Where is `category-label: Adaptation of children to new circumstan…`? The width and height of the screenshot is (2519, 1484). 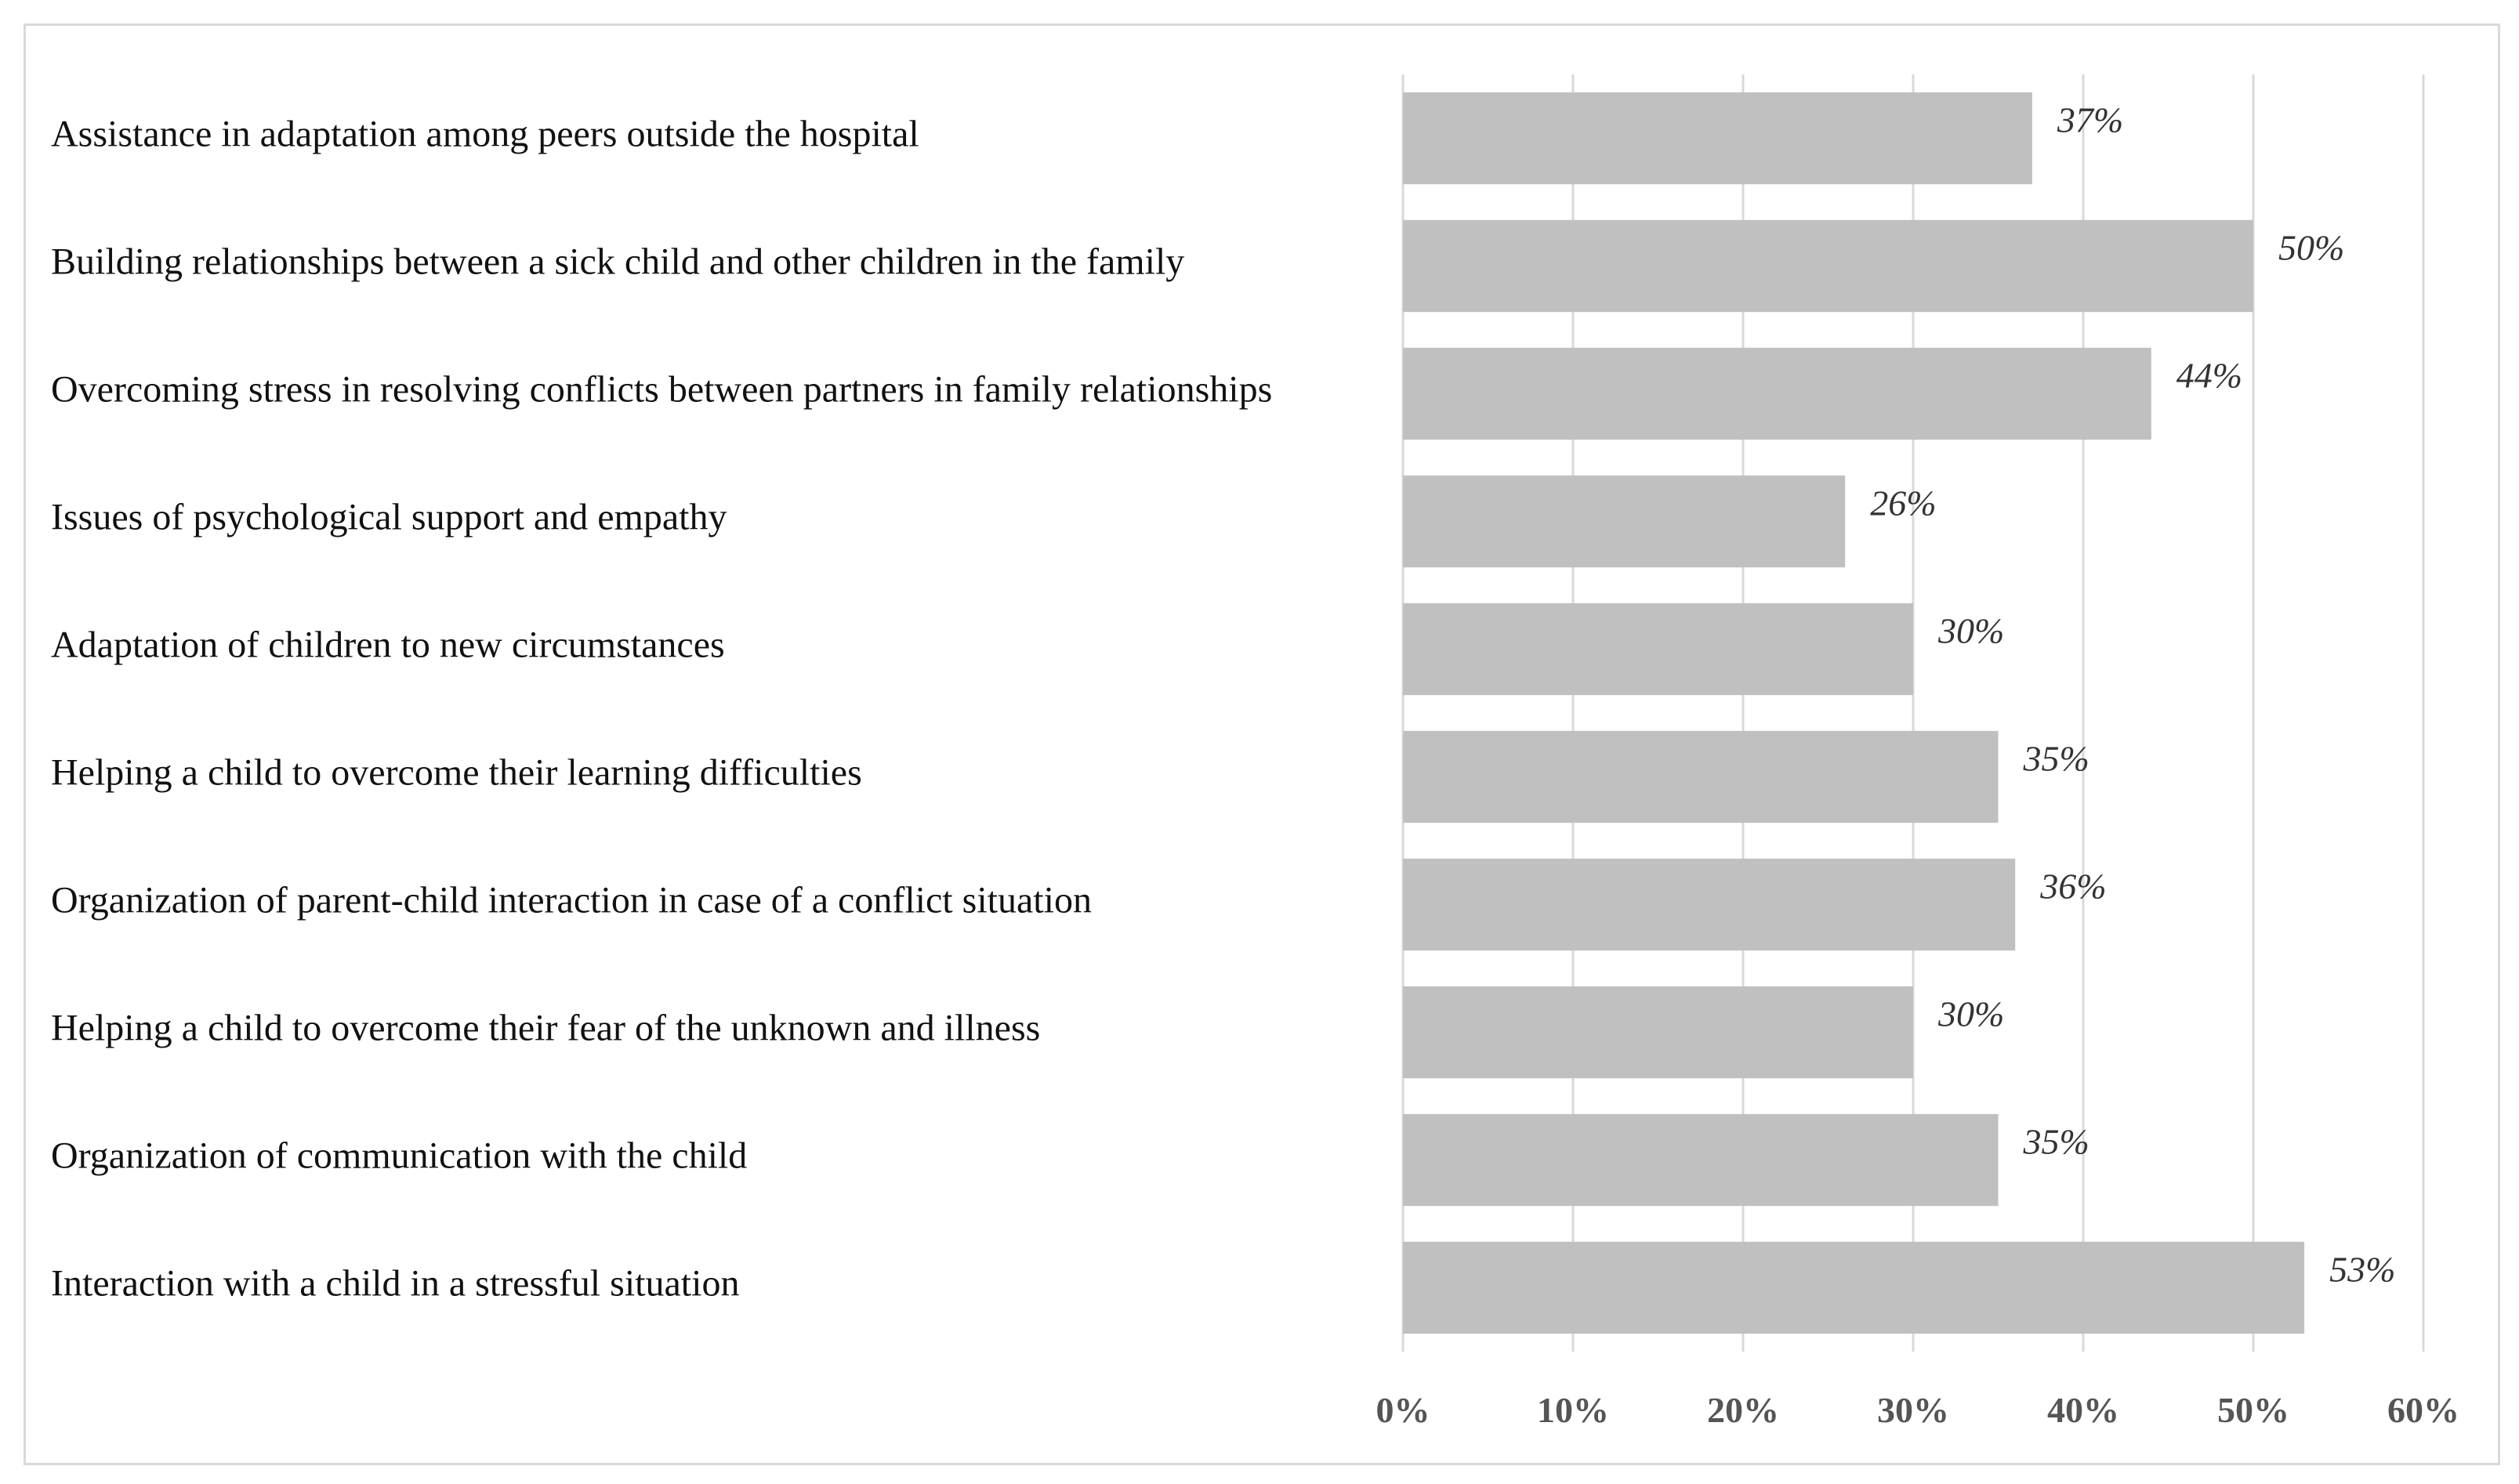
category-label: Adaptation of children to new circumstan… is located at coordinates (388, 645).